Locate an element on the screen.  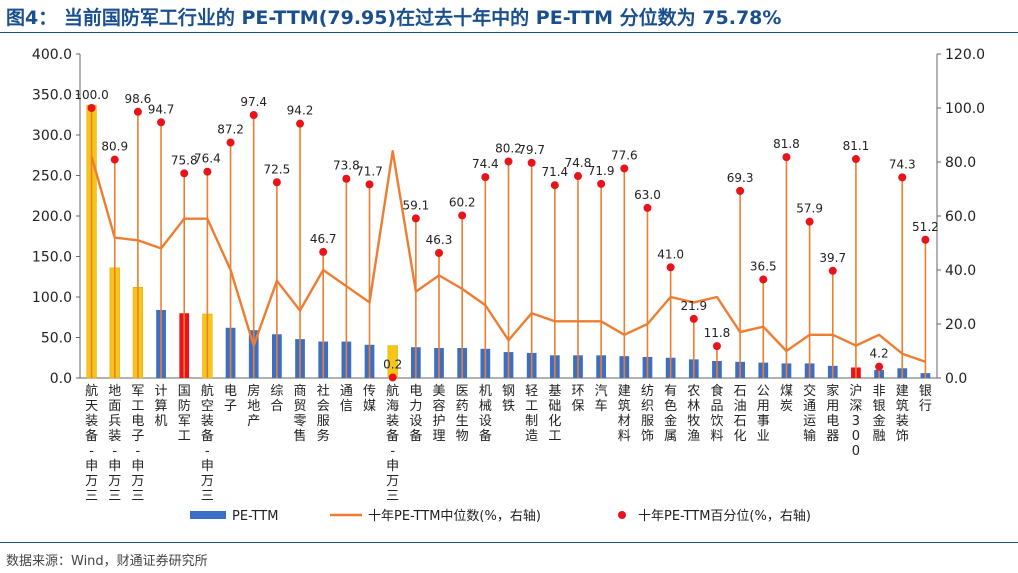
legend-label-median: 十年PE-TTM中位数(%，右轴) is located at coordinates (454, 516).